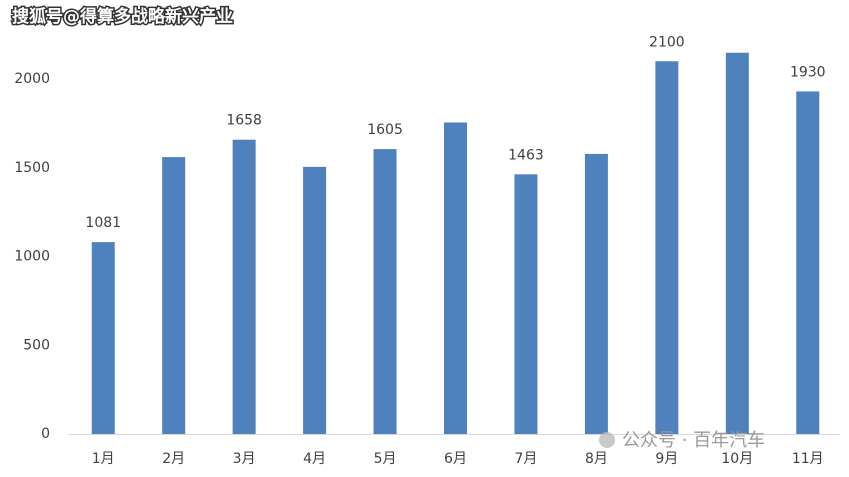 The image size is (849, 477). Describe the element at coordinates (693, 440) in the screenshot. I see `watermark: 公众号 · 百年汽车` at that location.